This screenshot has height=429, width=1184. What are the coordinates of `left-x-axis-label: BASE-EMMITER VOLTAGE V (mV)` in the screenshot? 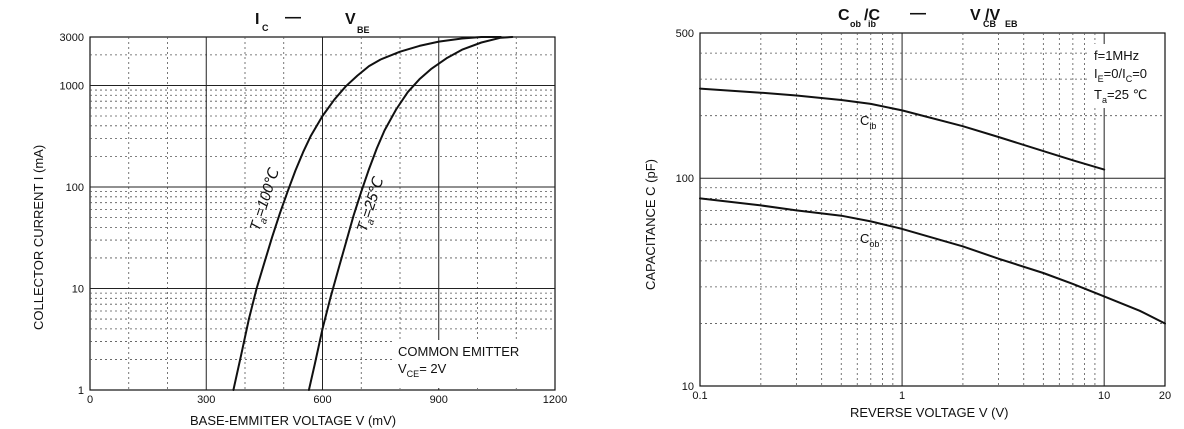 It's located at (293, 420).